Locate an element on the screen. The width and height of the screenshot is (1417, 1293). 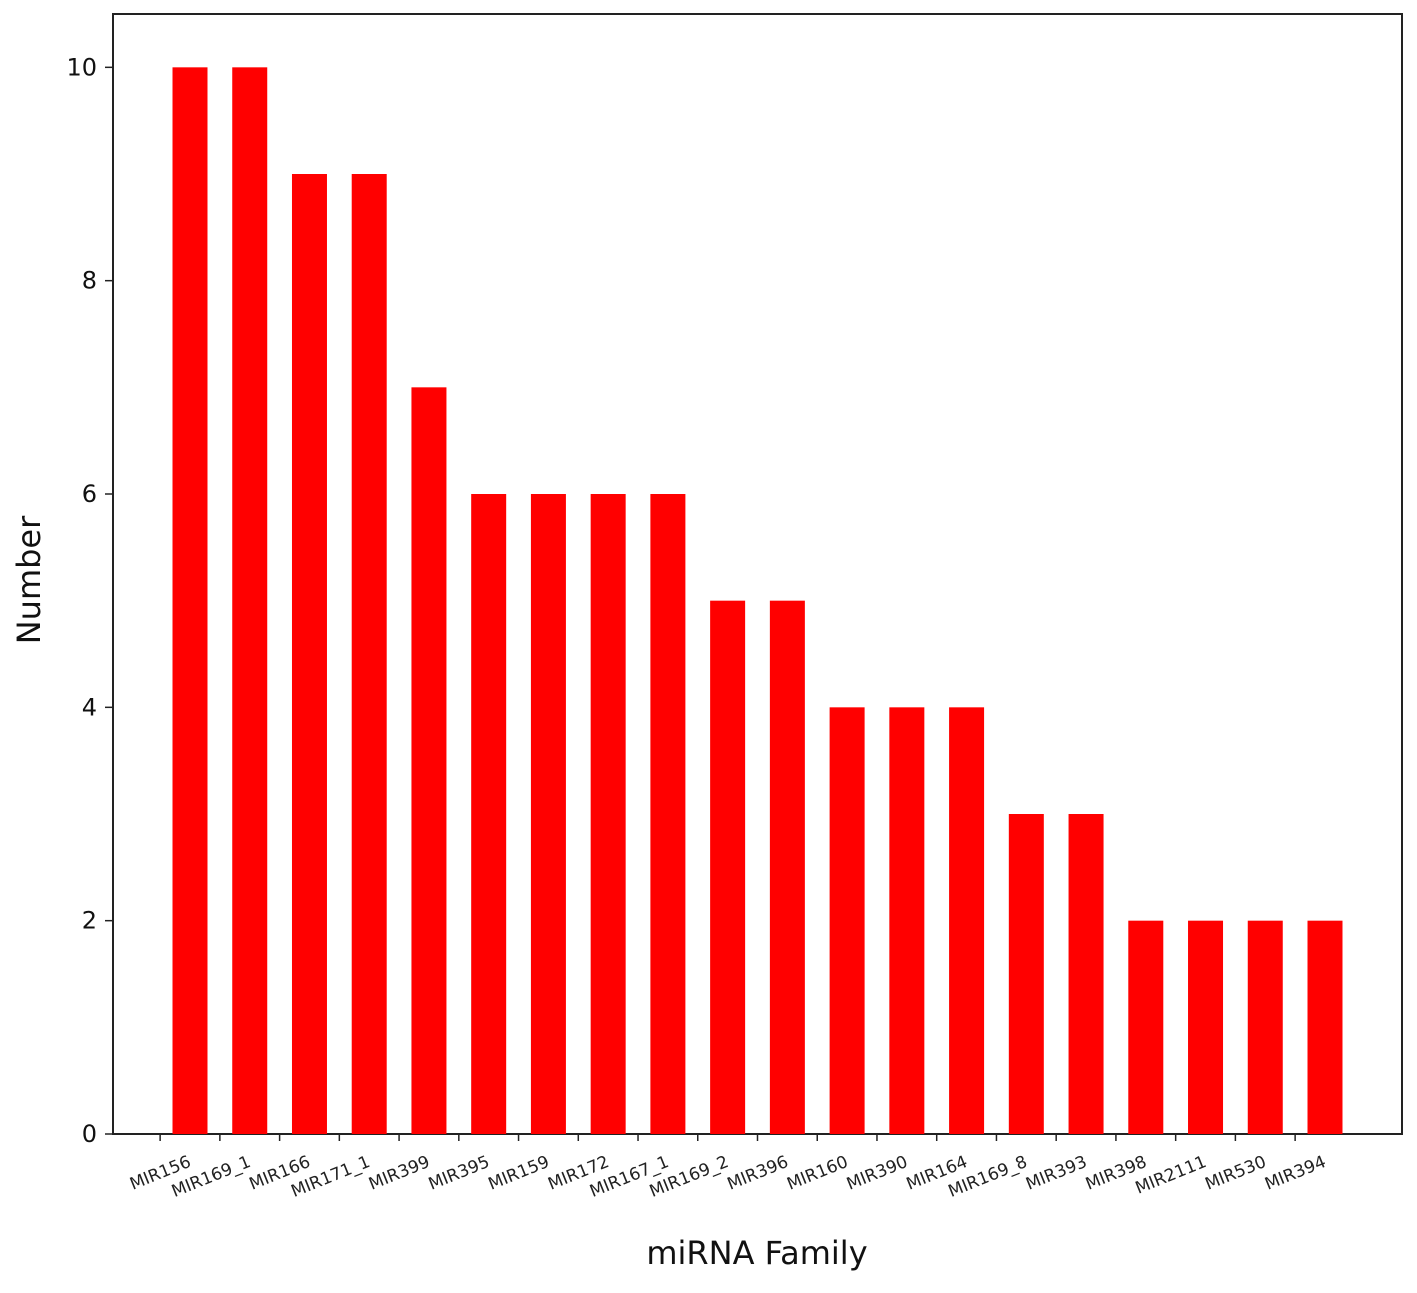
y-axis-label: Number is located at coordinates (29, 579).